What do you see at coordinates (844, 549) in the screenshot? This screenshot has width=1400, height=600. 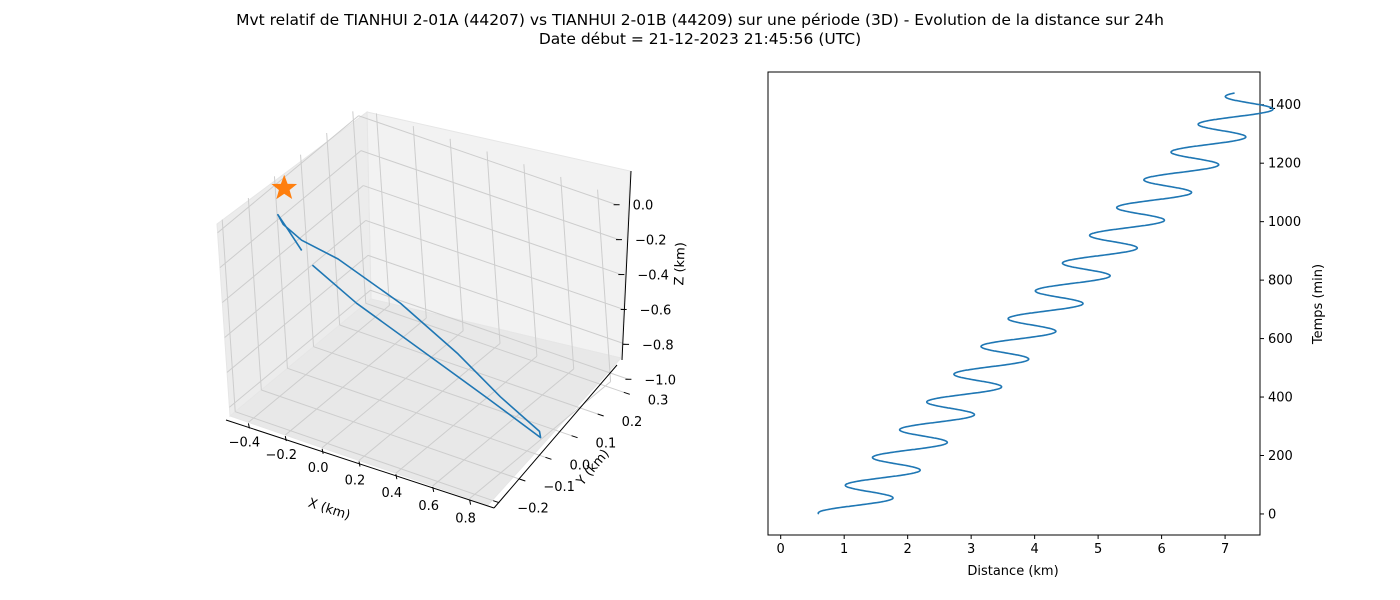 I see `x-tick-label: 1` at bounding box center [844, 549].